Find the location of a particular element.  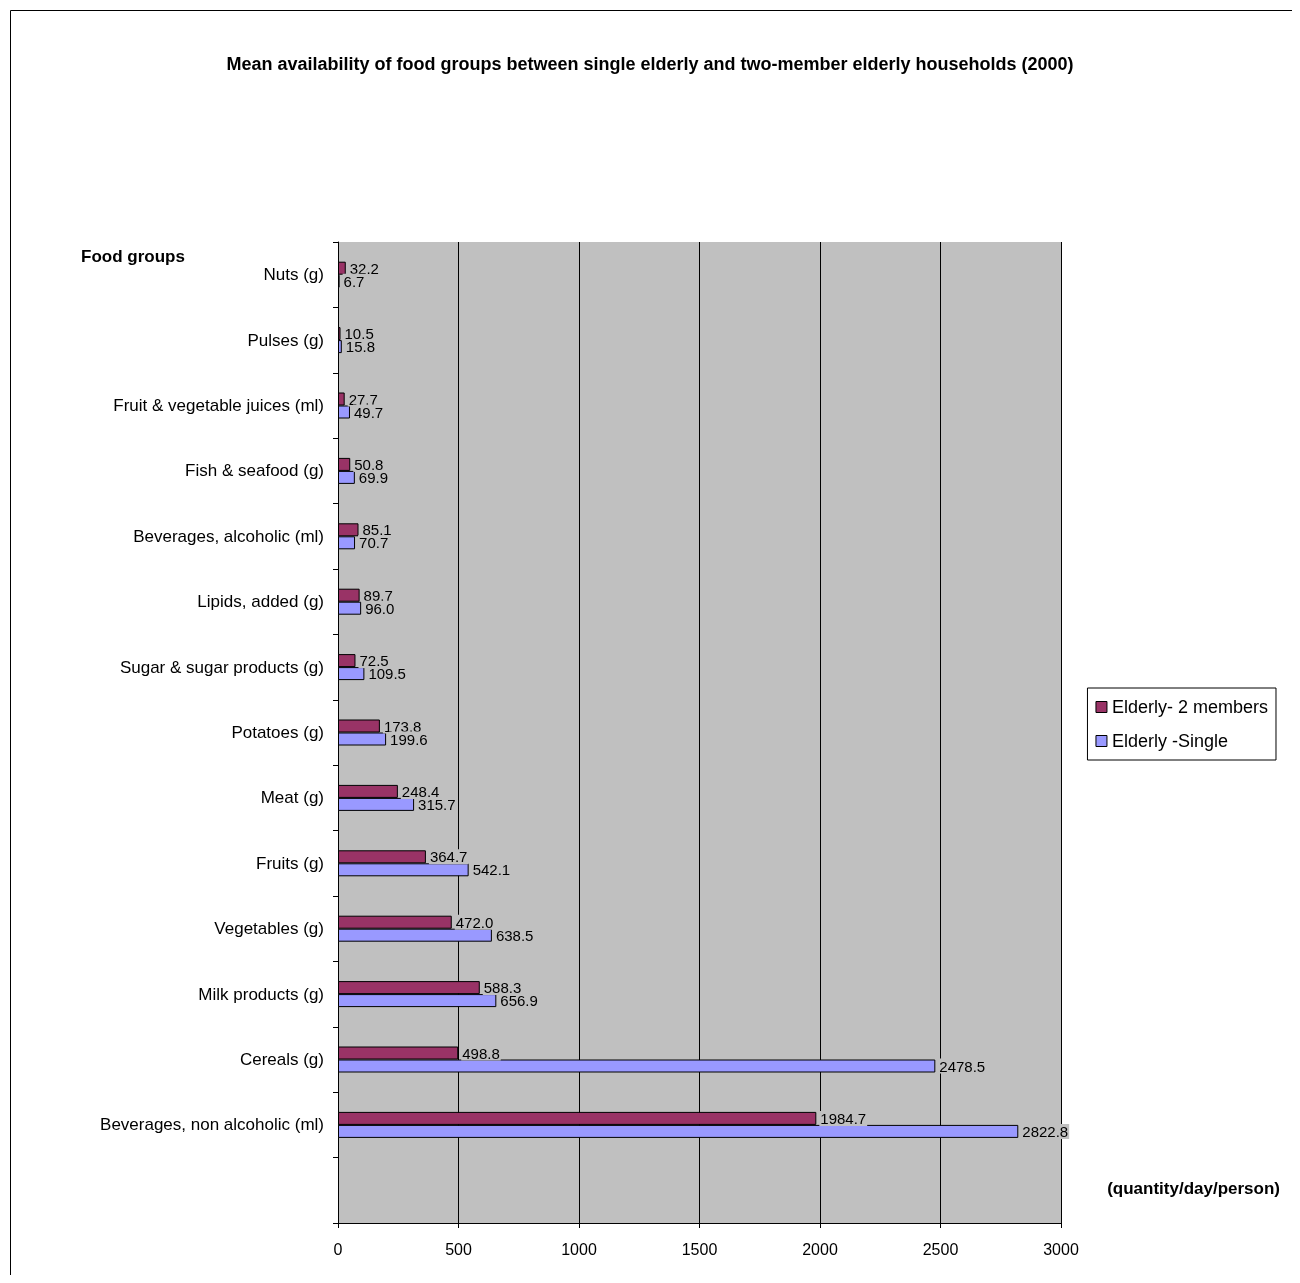

y-tick-label: Fruit & vegetable juices (ml) is located at coordinates (218, 405).